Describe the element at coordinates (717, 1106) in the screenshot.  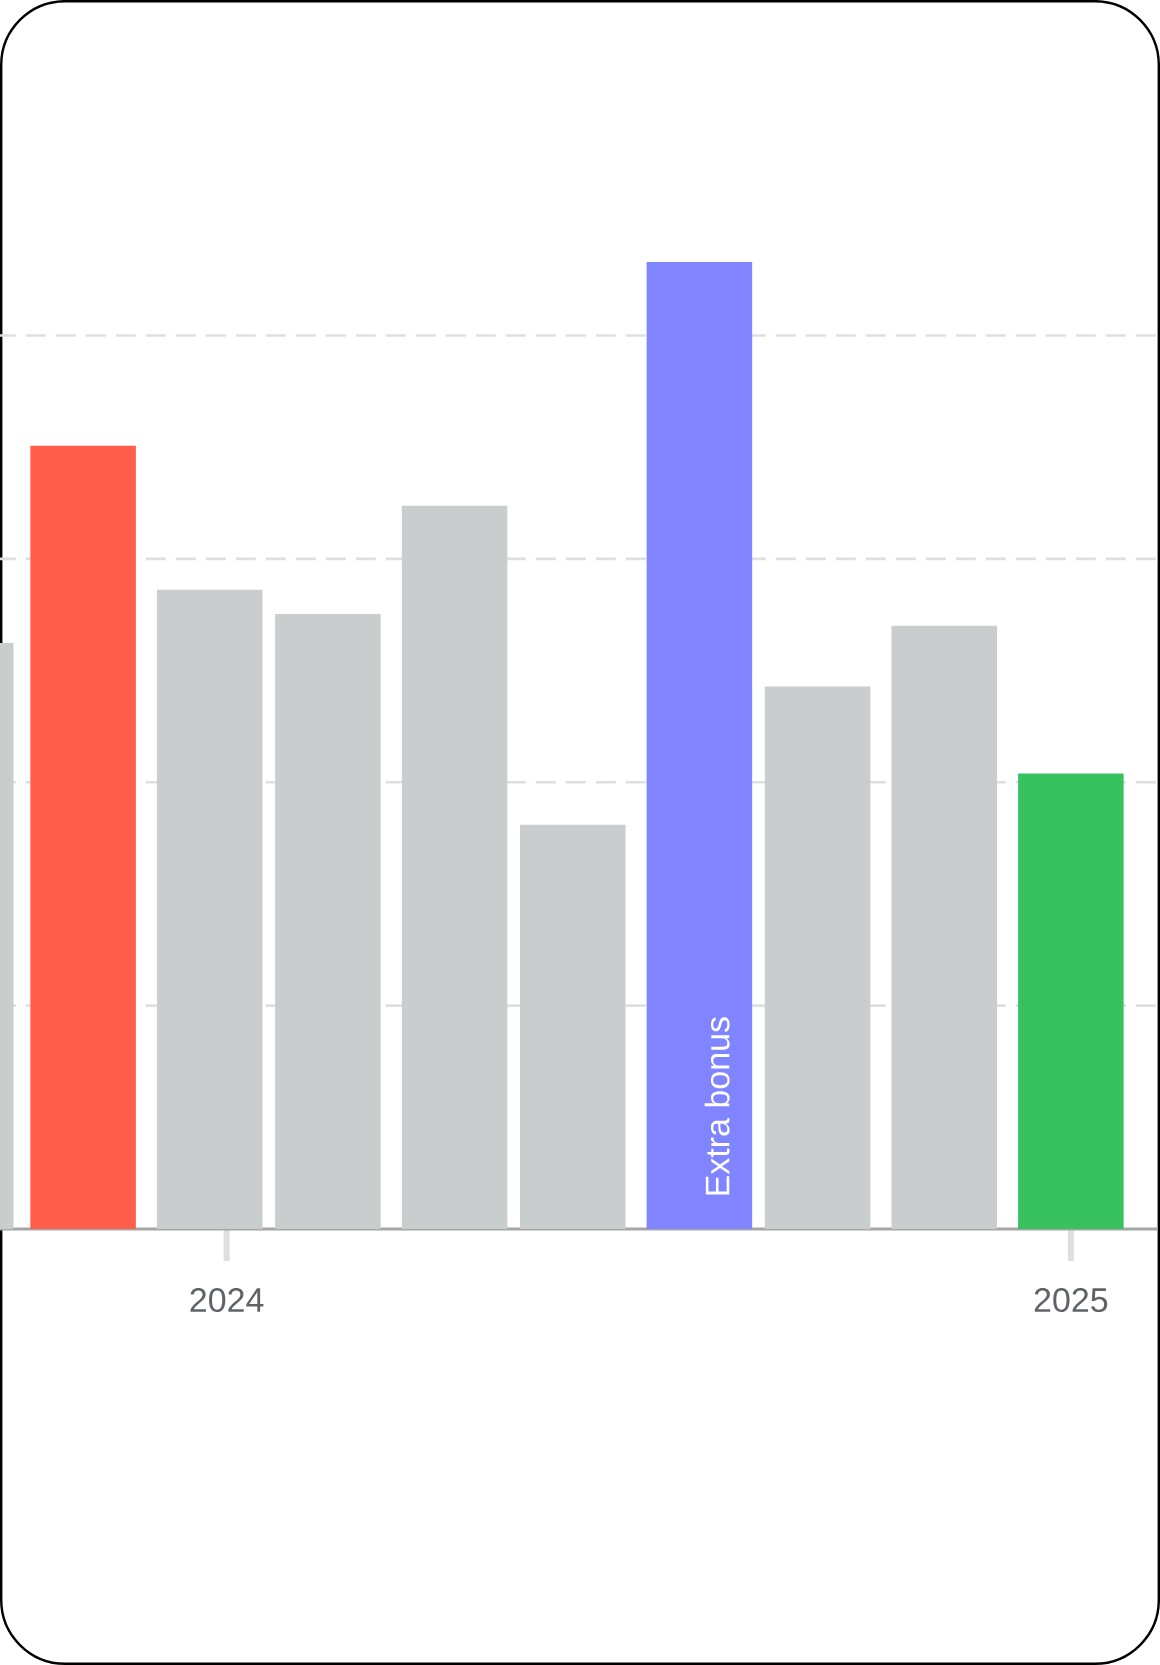
I see `annotation: Extra bonus` at that location.